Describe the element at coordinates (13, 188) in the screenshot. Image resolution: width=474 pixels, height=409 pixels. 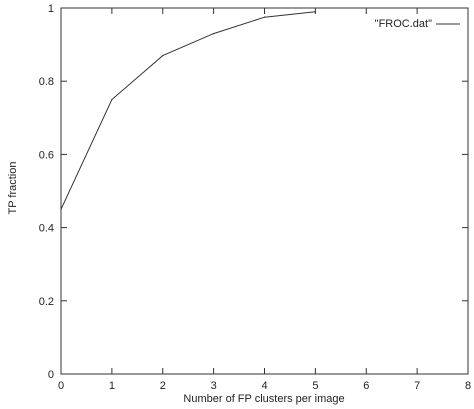
I see `y-axis-title: TP fraction` at that location.